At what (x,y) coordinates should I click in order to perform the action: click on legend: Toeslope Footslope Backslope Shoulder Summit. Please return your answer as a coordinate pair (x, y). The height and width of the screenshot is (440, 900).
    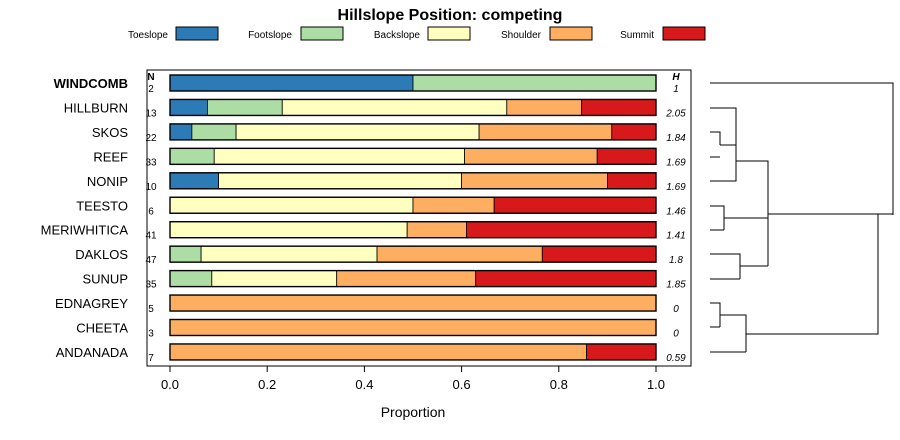
    Looking at the image, I should click on (417, 33).